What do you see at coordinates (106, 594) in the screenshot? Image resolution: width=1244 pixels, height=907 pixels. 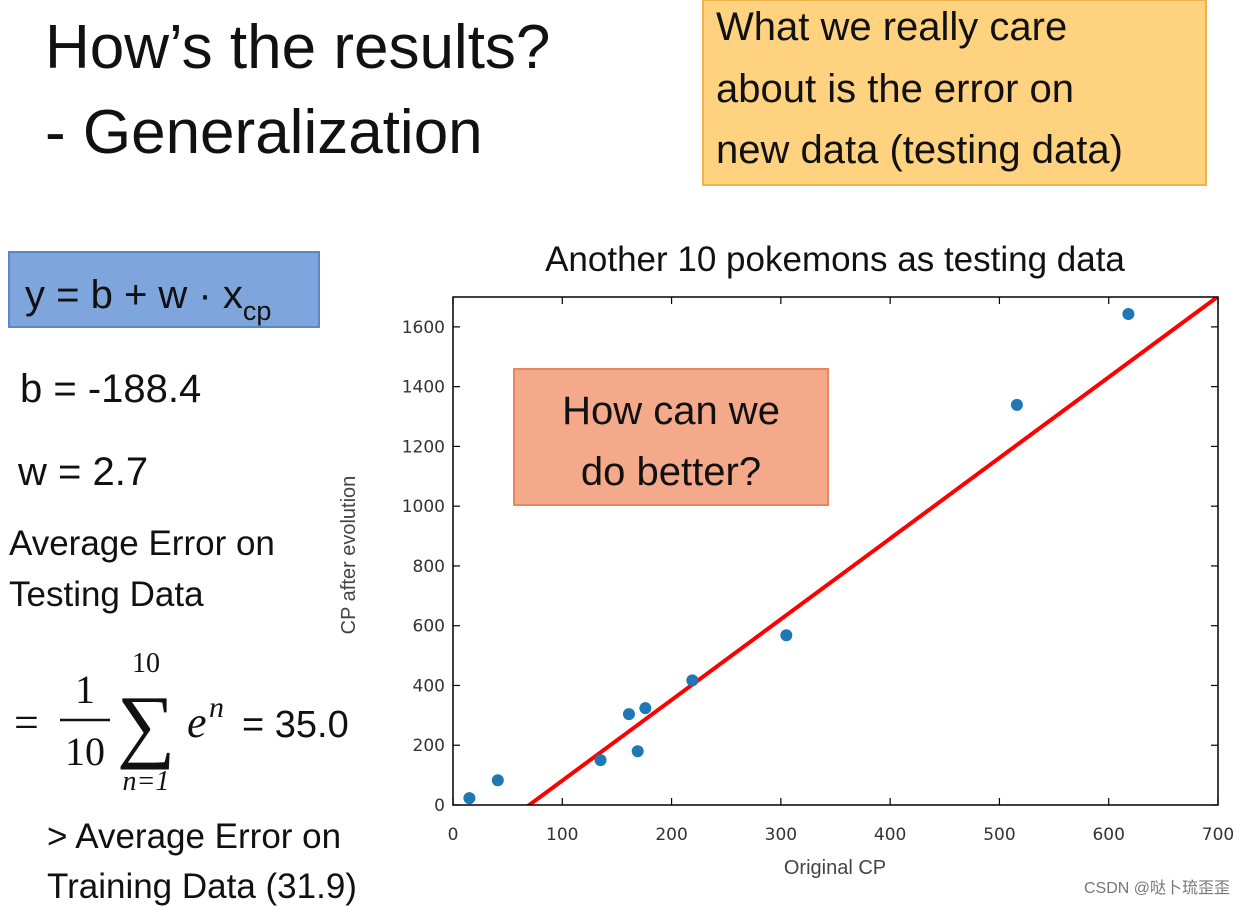 I see `avg-text: Testing Data` at bounding box center [106, 594].